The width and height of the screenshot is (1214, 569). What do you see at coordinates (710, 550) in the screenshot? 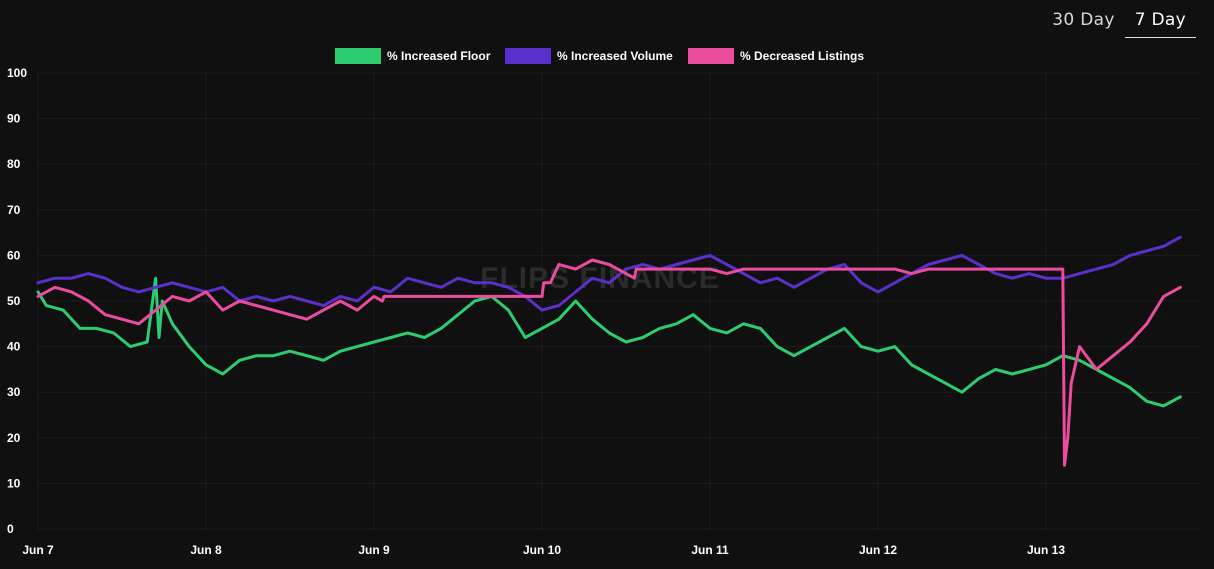
I see `x-tick-label: Jun 11` at bounding box center [710, 550].